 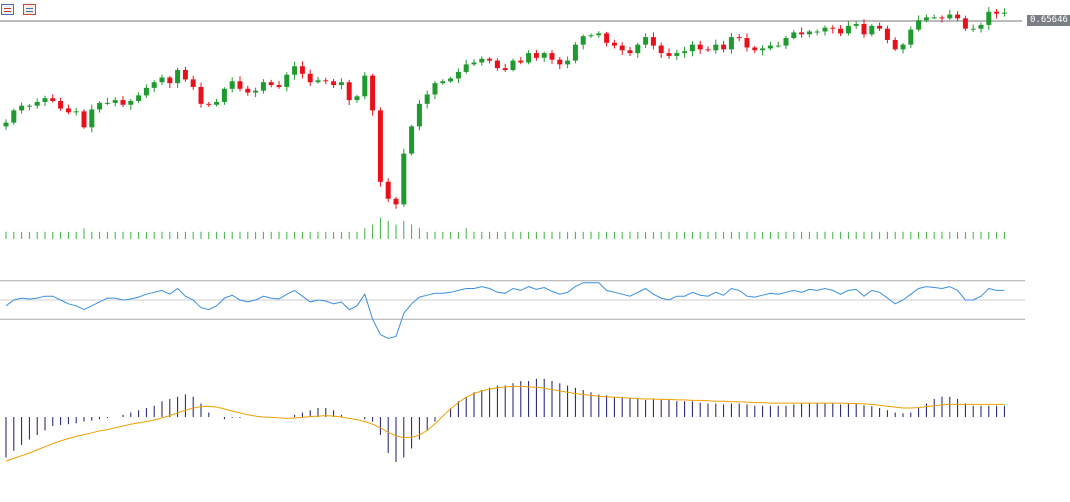 I want to click on current-price-label: 0.65646, so click(x=1048, y=20).